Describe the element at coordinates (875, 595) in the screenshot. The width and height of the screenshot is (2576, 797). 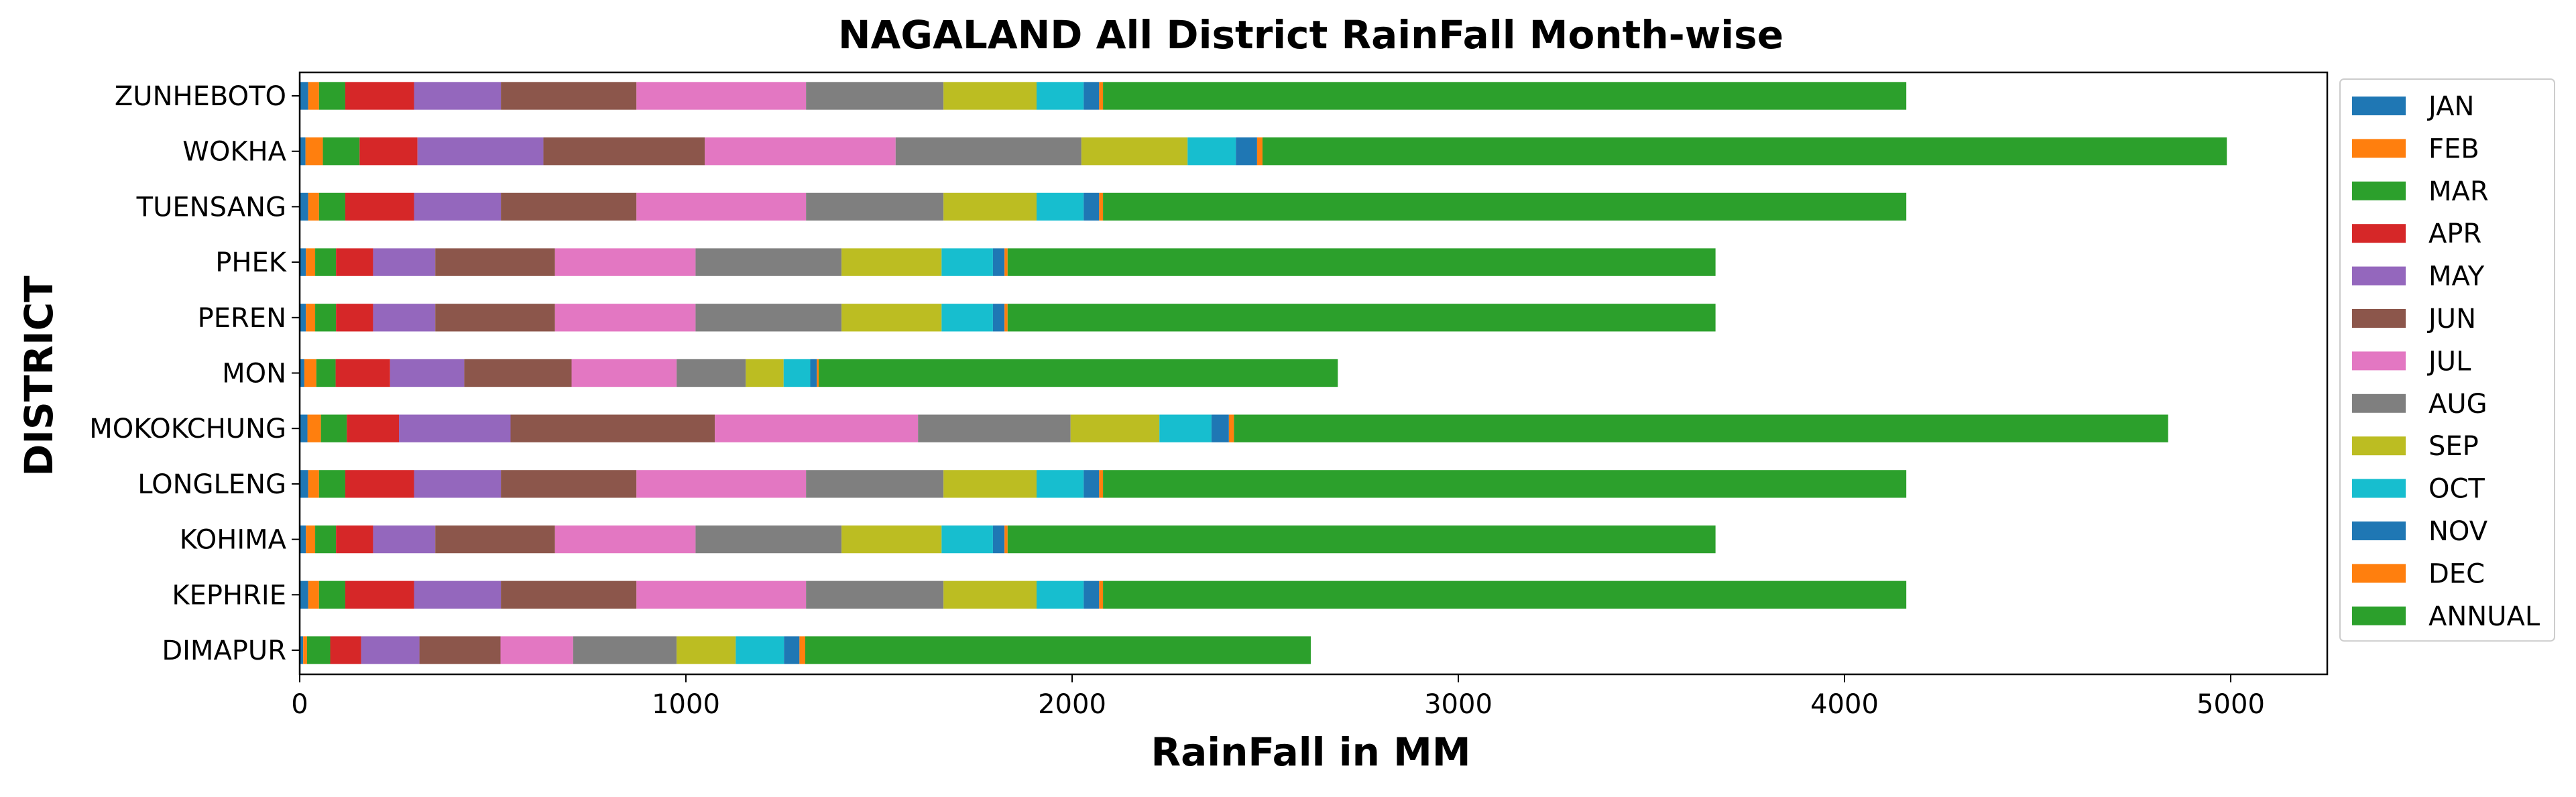
I see `bar-kephrie-aug` at that location.